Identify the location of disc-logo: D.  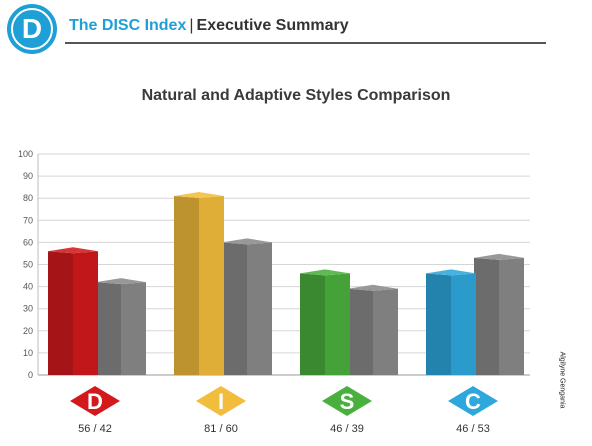
(32, 29).